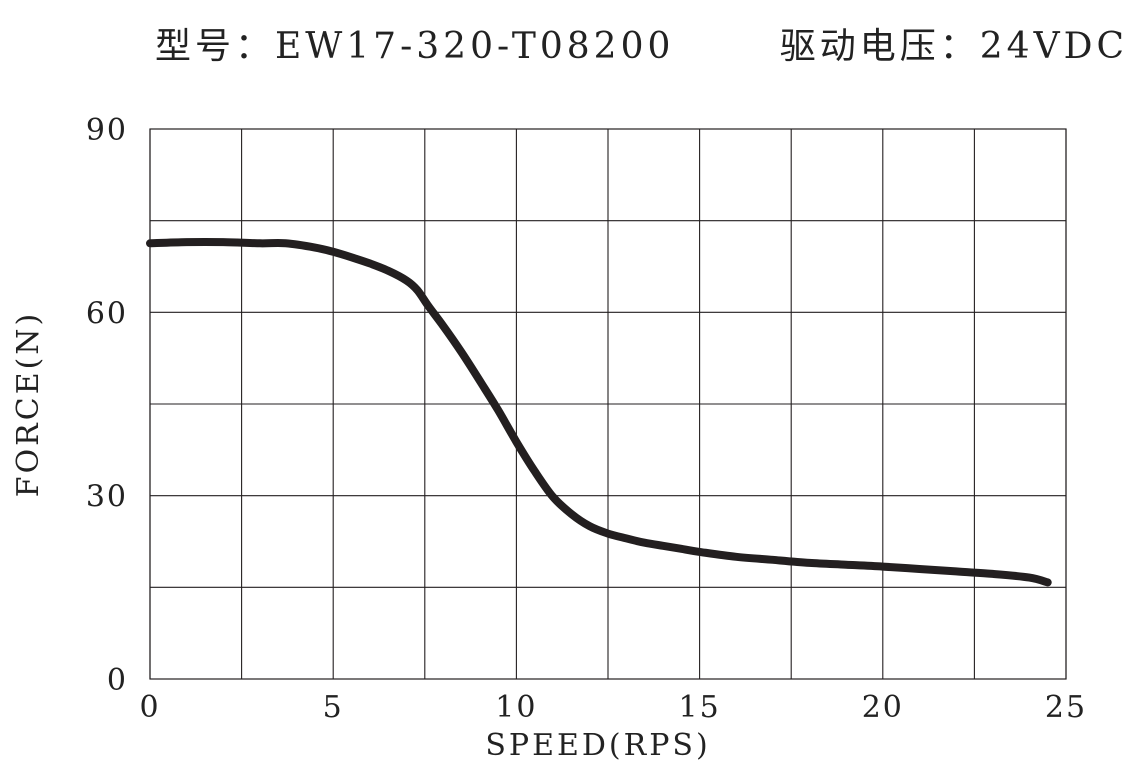 This screenshot has height=769, width=1136. What do you see at coordinates (107, 405) in the screenshot?
I see `y-tick-labels: 0 30 60 90` at bounding box center [107, 405].